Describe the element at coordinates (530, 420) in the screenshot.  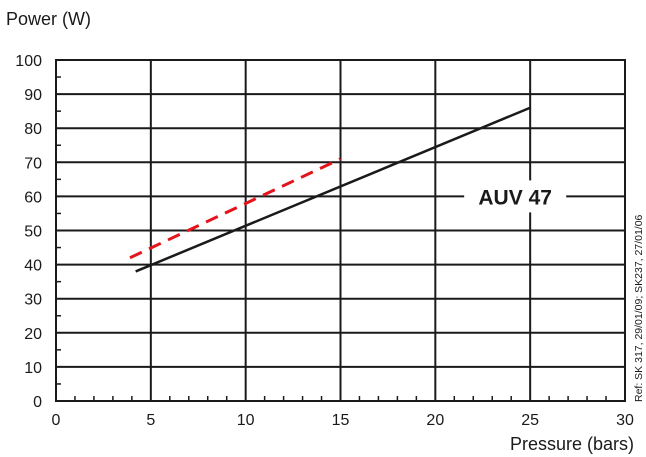
I see `x-tick-label: 25` at that location.